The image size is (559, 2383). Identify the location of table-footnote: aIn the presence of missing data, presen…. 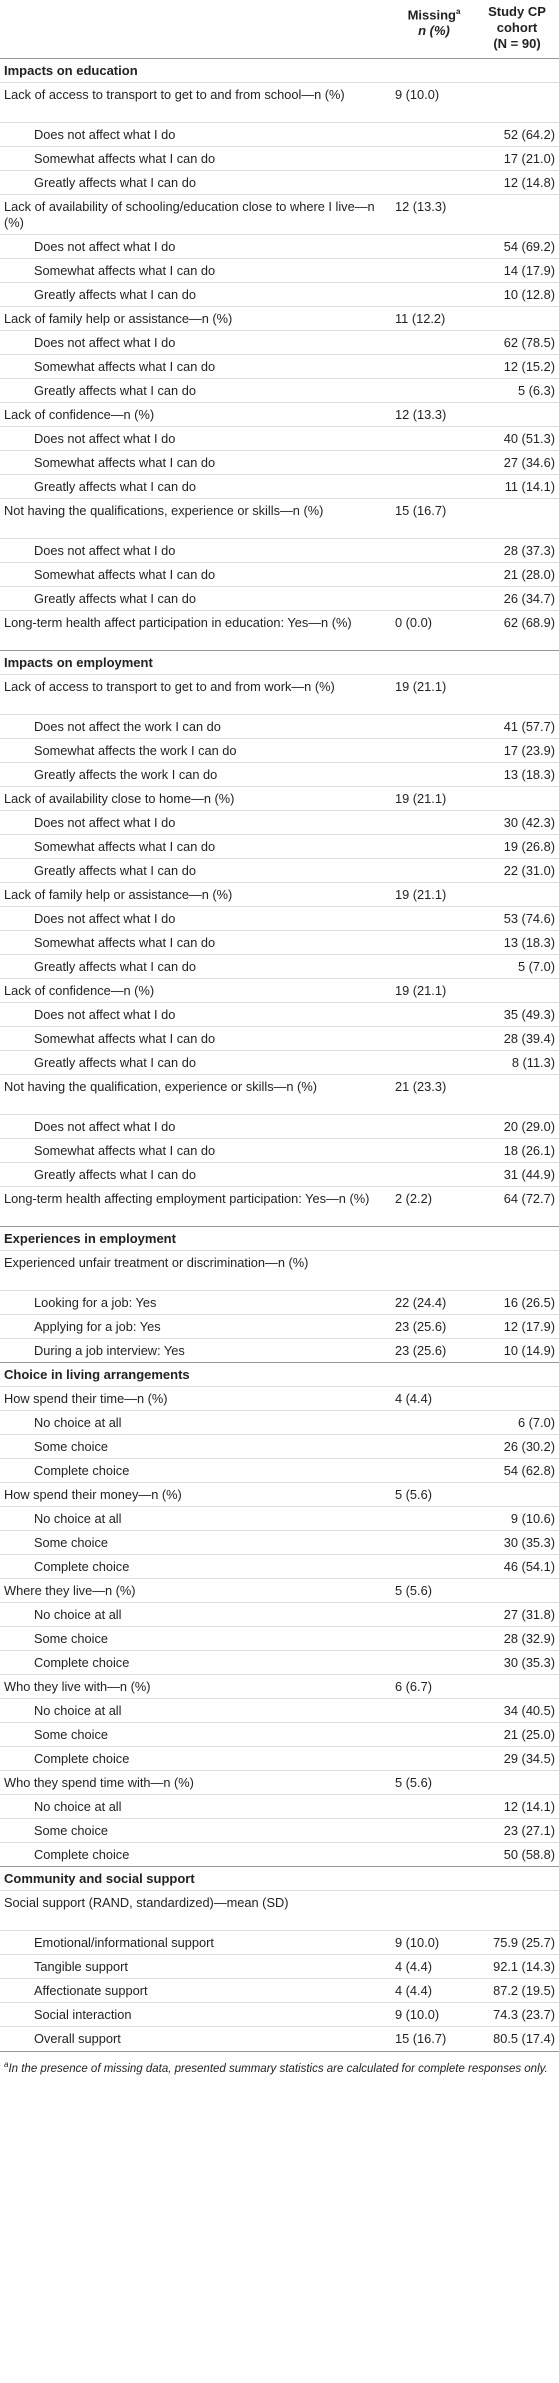
(279, 2063).